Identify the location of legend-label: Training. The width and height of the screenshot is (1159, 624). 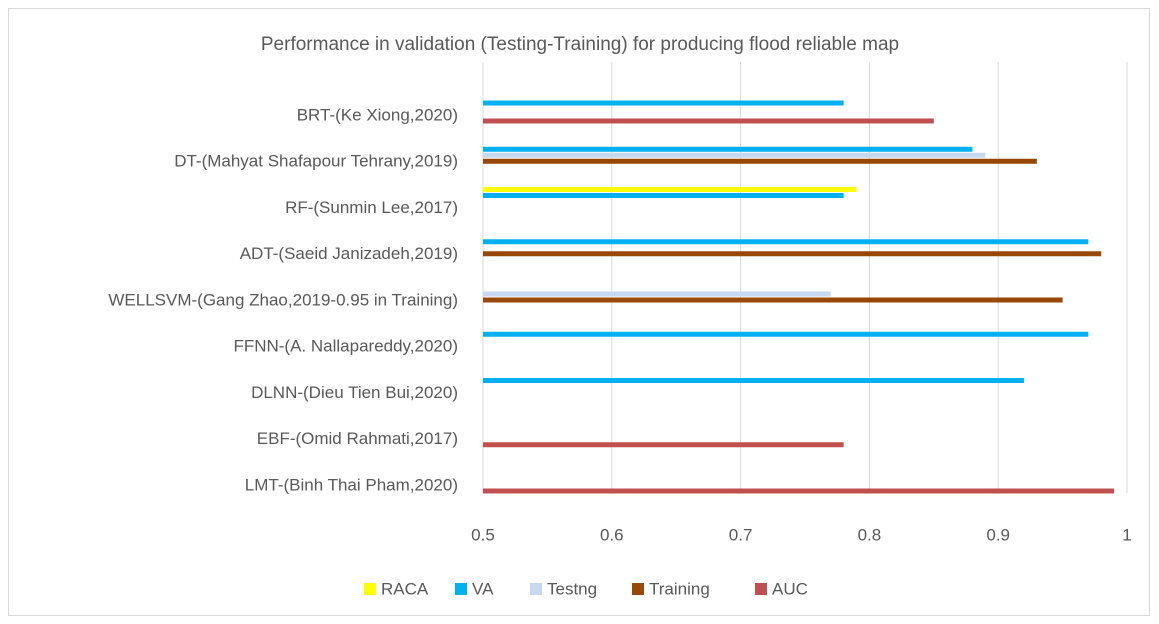
(679, 588).